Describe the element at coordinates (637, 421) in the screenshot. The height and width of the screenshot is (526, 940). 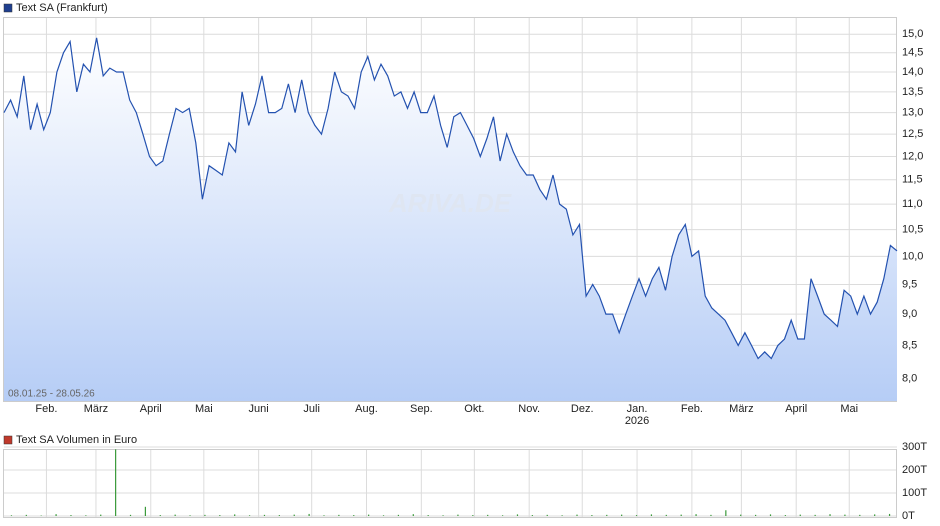
I see `x-tick-year: 2026` at that location.